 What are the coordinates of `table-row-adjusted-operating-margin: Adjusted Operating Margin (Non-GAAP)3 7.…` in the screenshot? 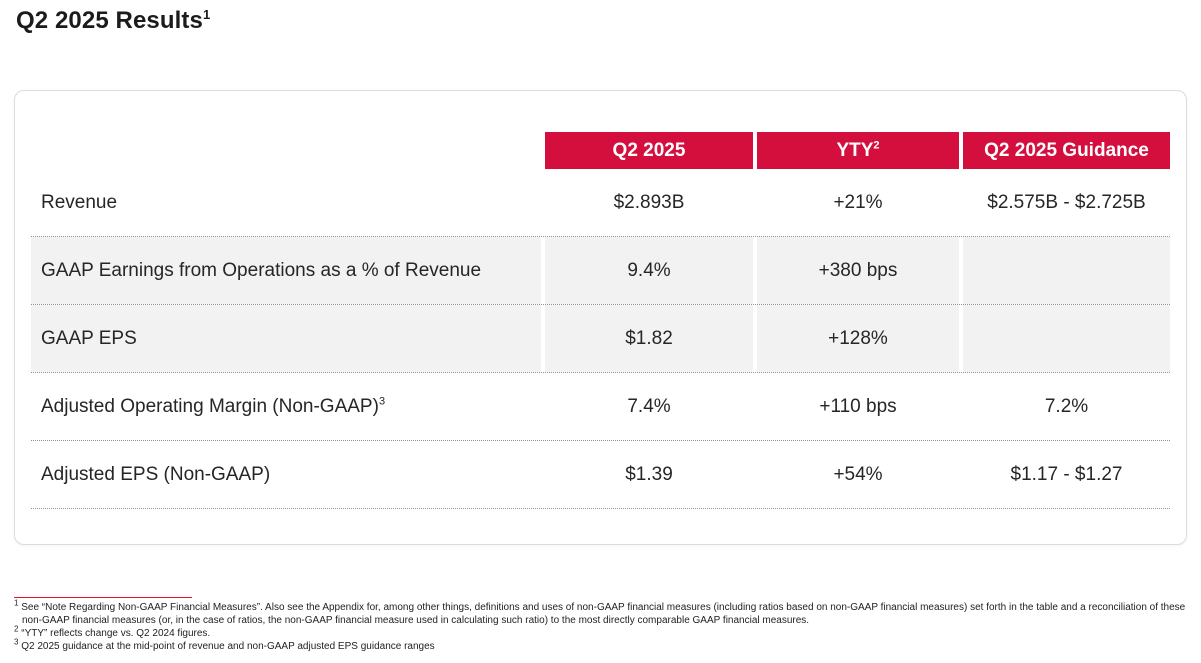 It's located at (600, 407).